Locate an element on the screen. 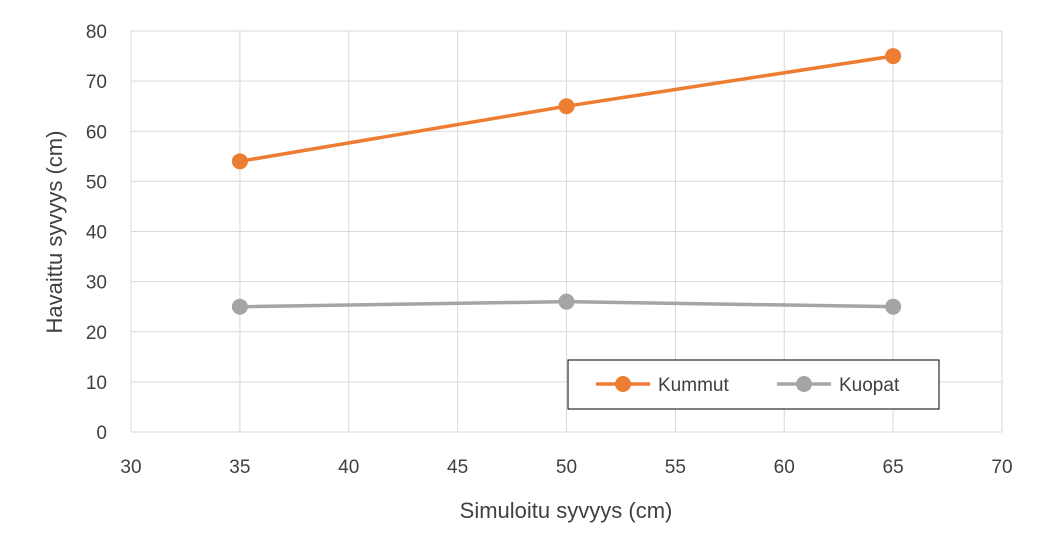 The height and width of the screenshot is (557, 1047). y-tick-label: 40 is located at coordinates (96, 233).